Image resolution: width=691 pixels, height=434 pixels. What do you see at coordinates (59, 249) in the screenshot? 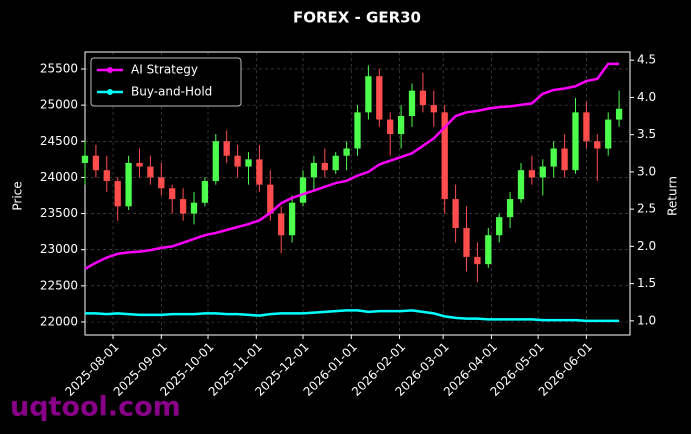
I see `y-tick-label: 23000` at bounding box center [59, 249].